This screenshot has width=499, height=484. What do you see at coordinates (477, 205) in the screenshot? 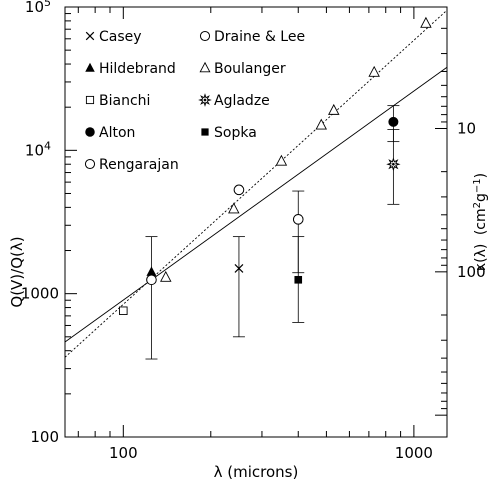
I see `unit-sup-1: 2` at bounding box center [477, 205].